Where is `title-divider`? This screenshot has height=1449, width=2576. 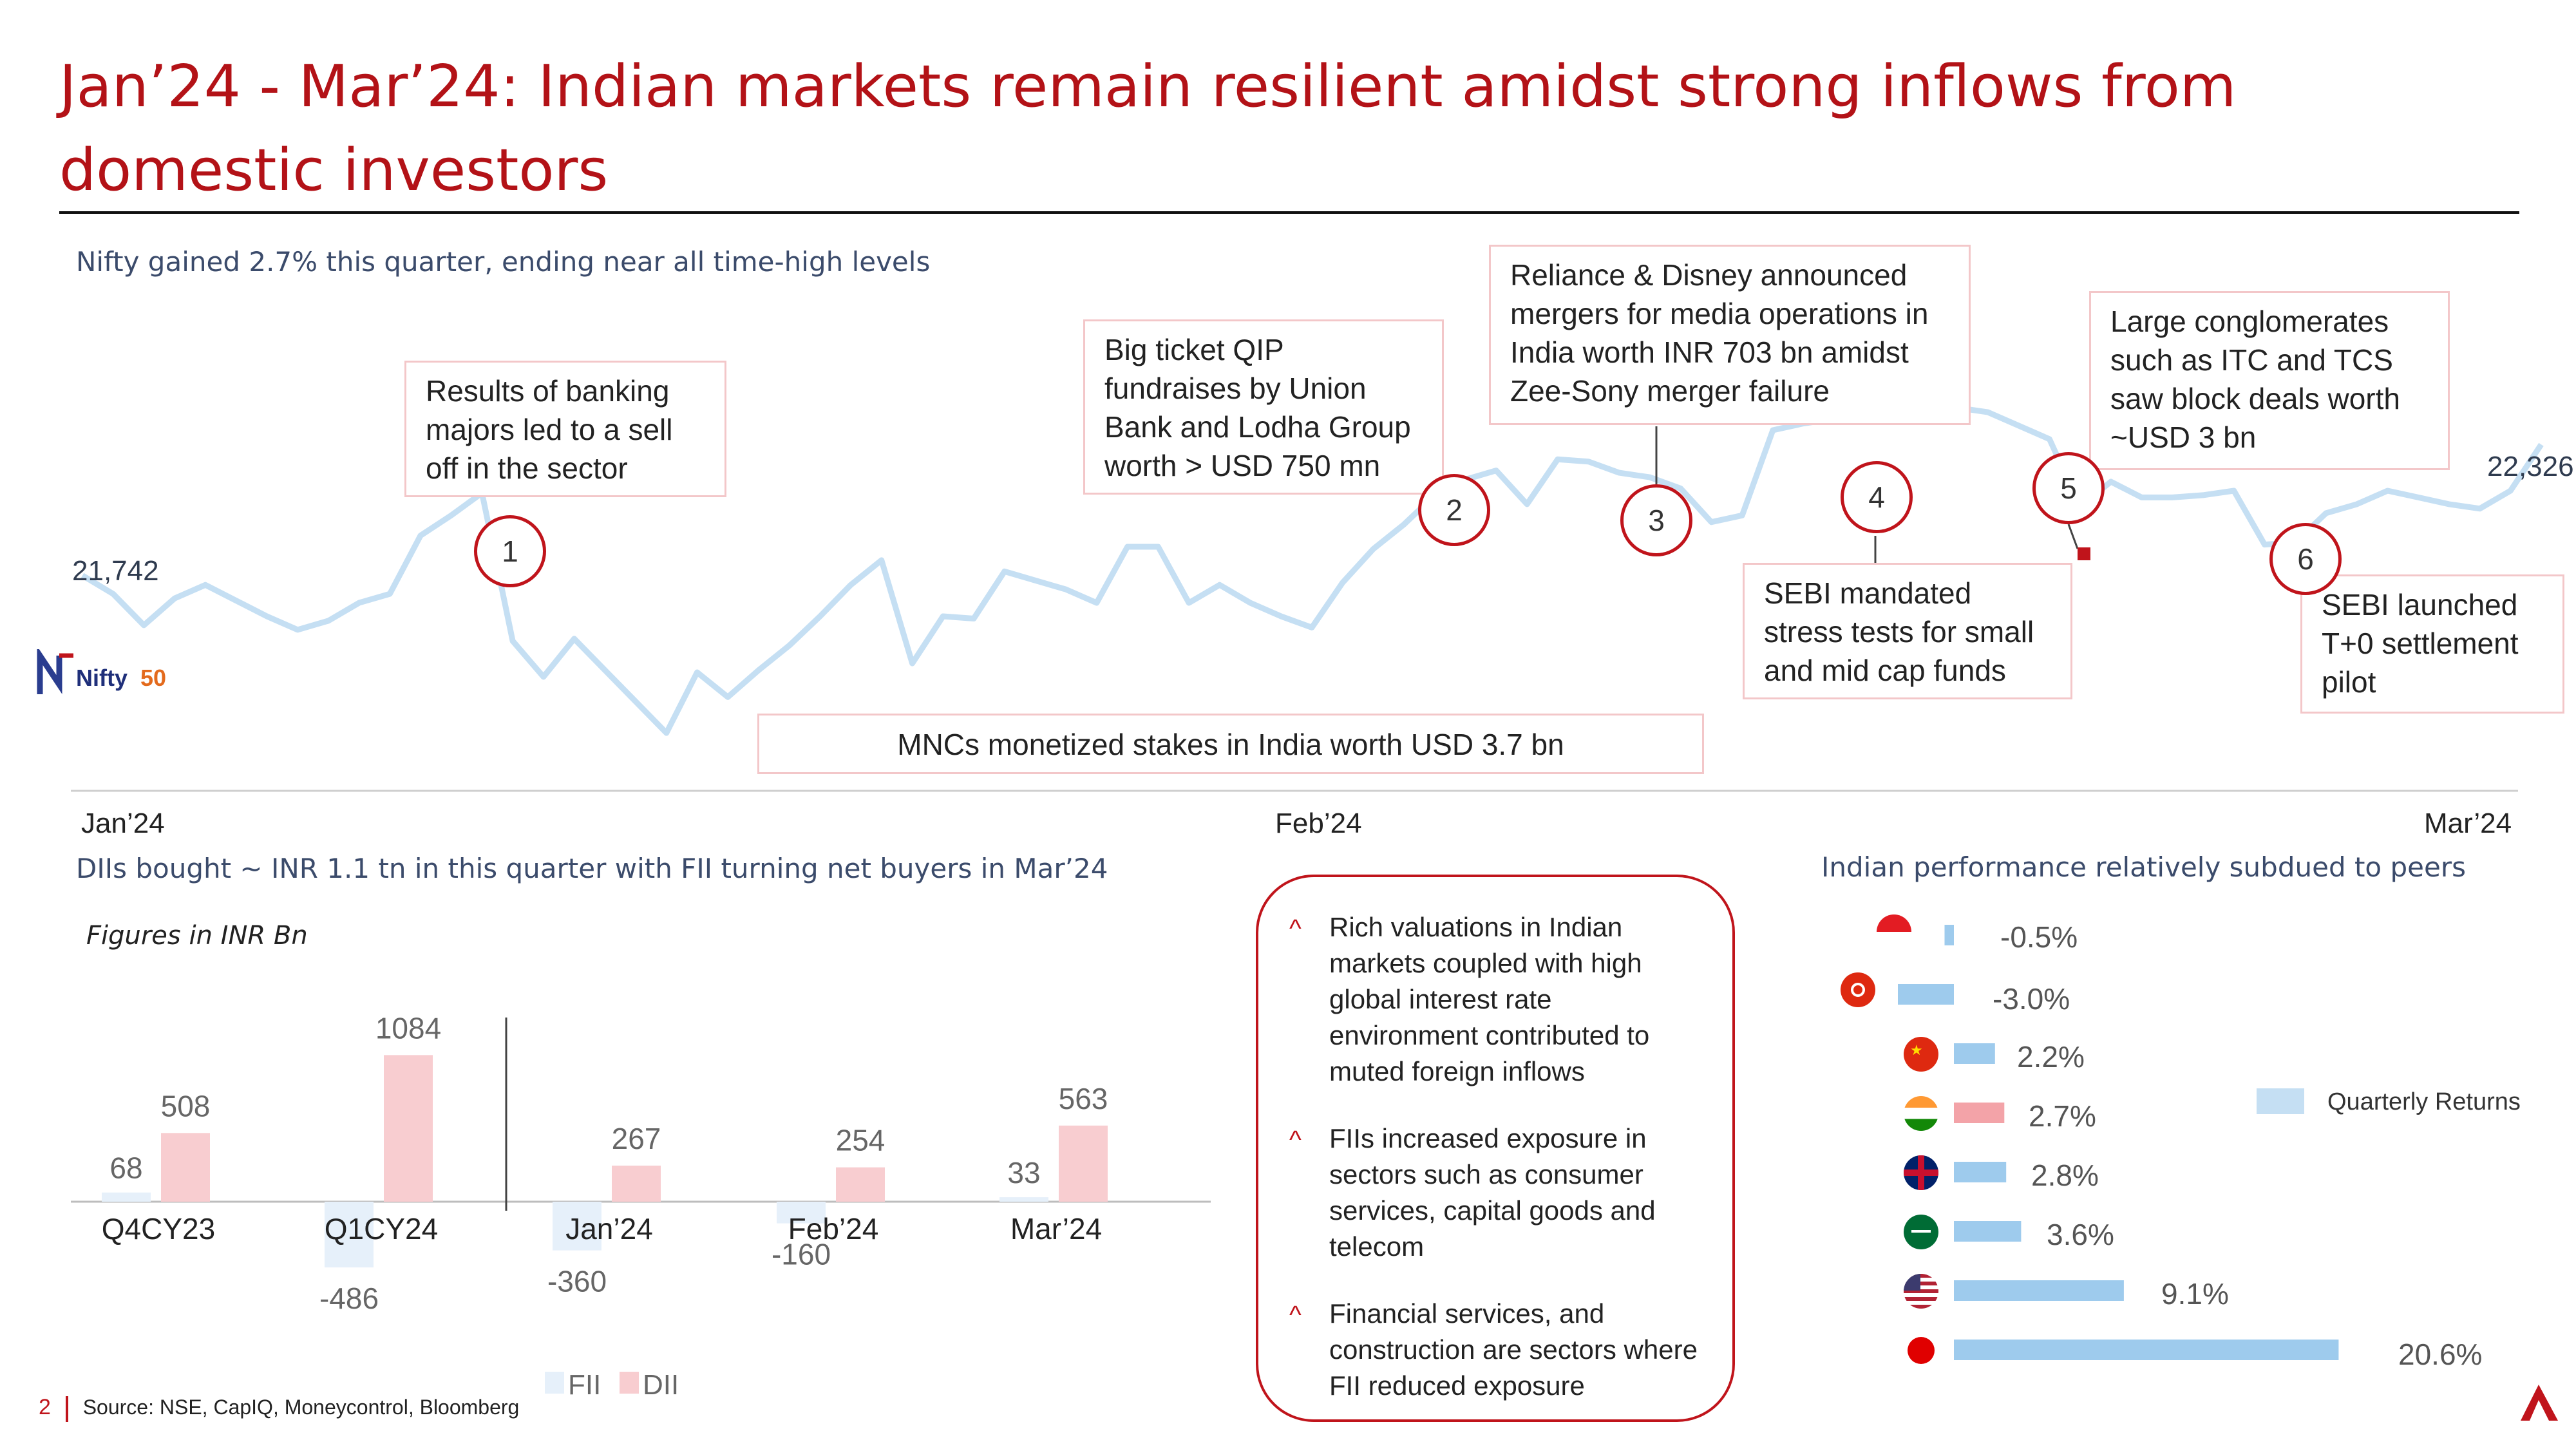 title-divider is located at coordinates (1289, 213).